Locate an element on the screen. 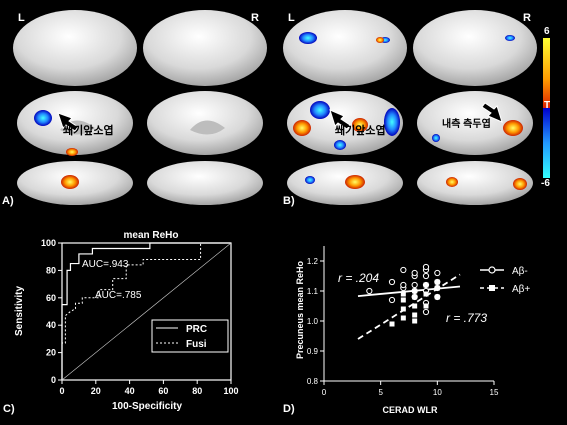 The image size is (567, 425). scatter-ytick-label: 0.9 is located at coordinates (313, 351).